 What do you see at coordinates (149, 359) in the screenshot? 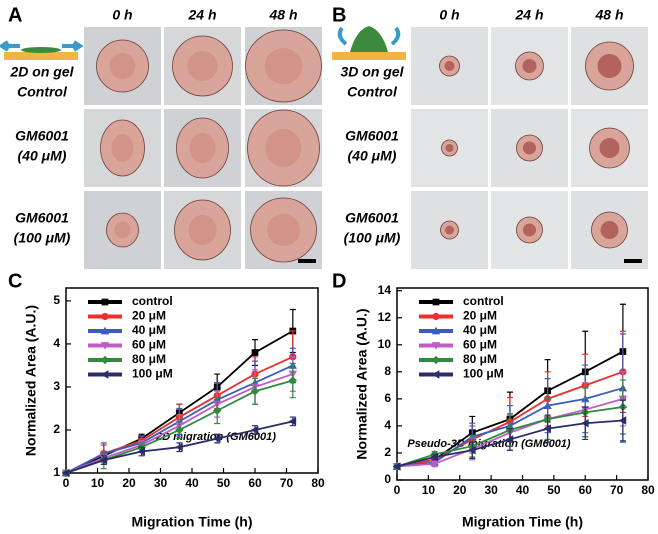
I see `legend-label: 80 μM` at bounding box center [149, 359].